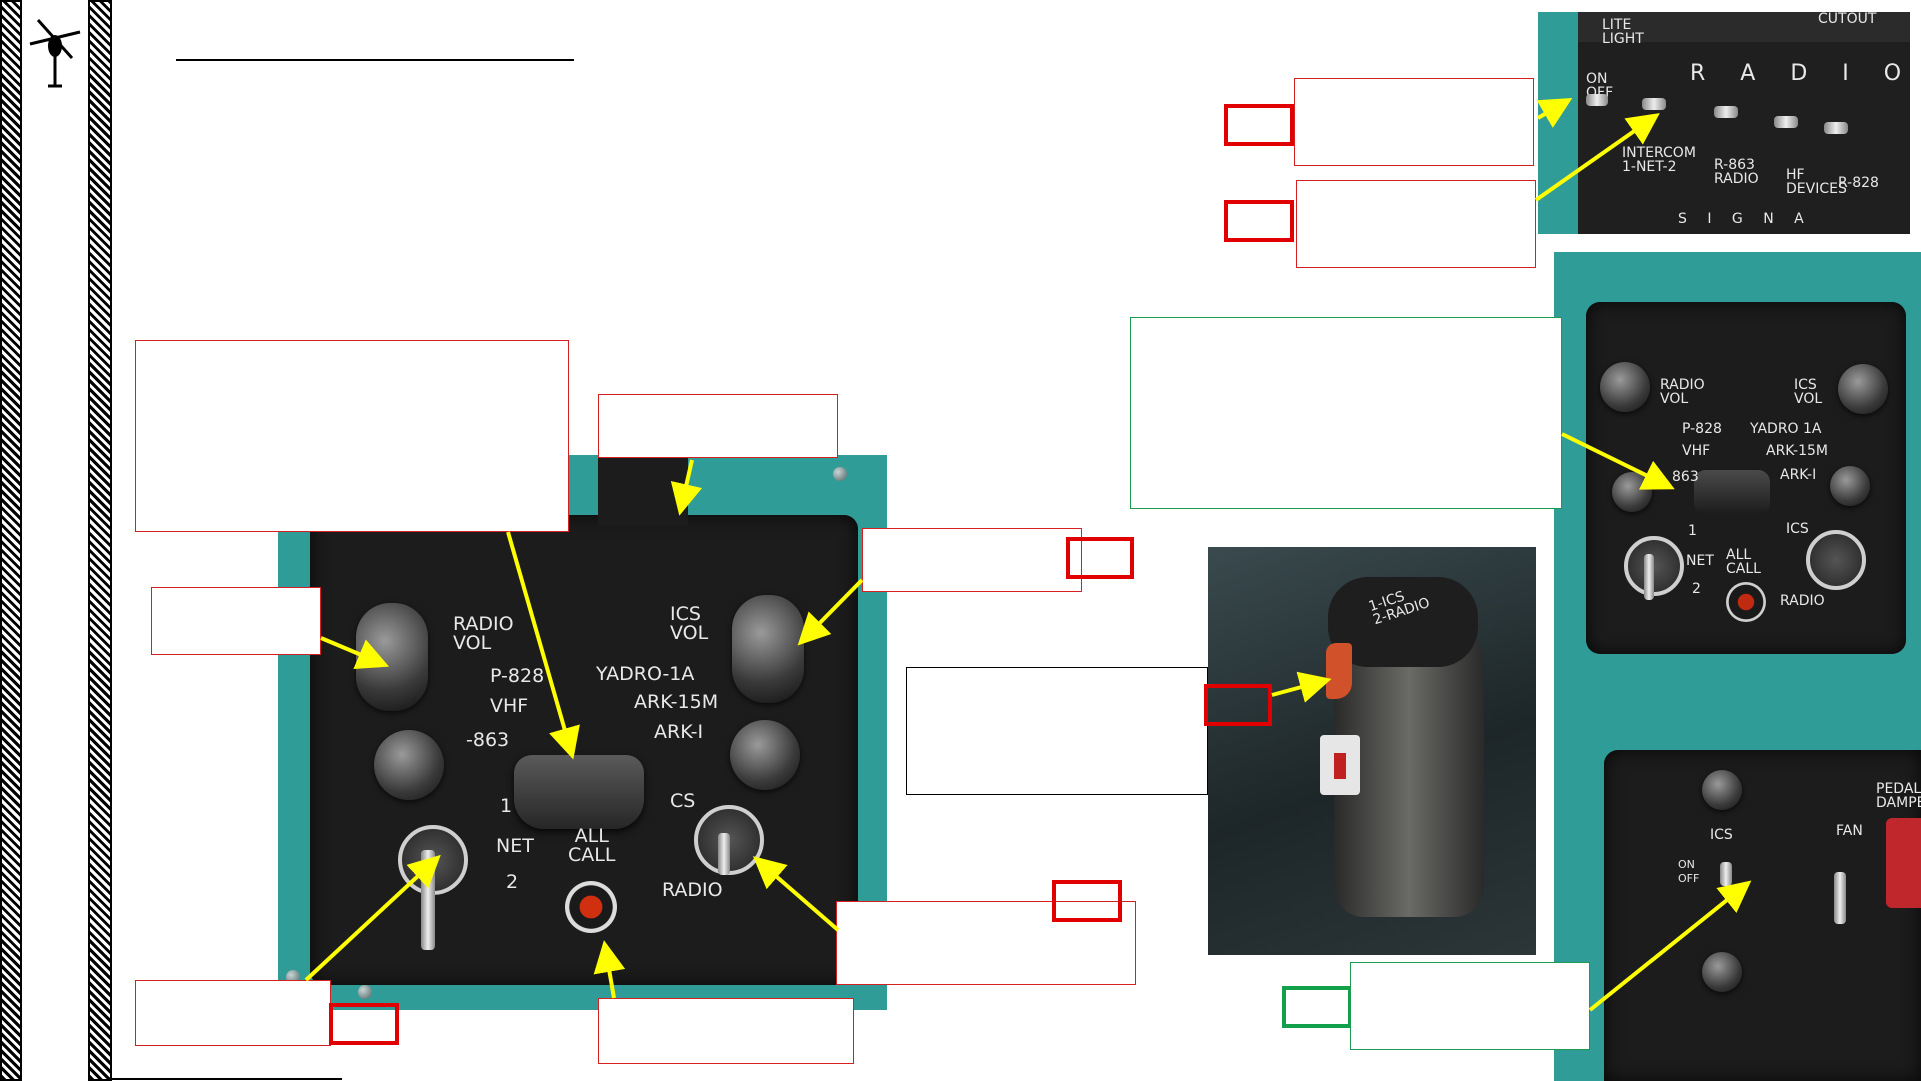  Describe the element at coordinates (579, 792) in the screenshot. I see `source-selector-knob` at that location.